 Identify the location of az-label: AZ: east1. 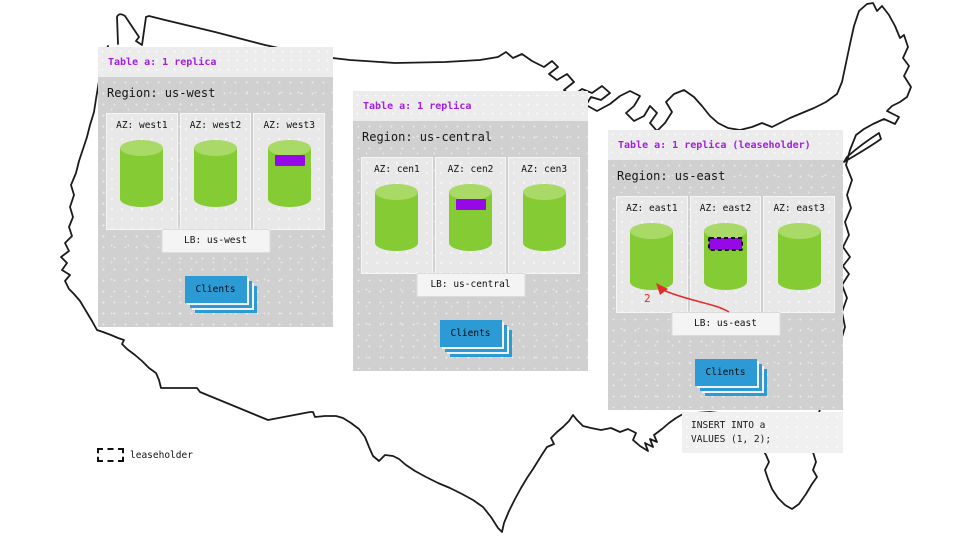
(652, 208).